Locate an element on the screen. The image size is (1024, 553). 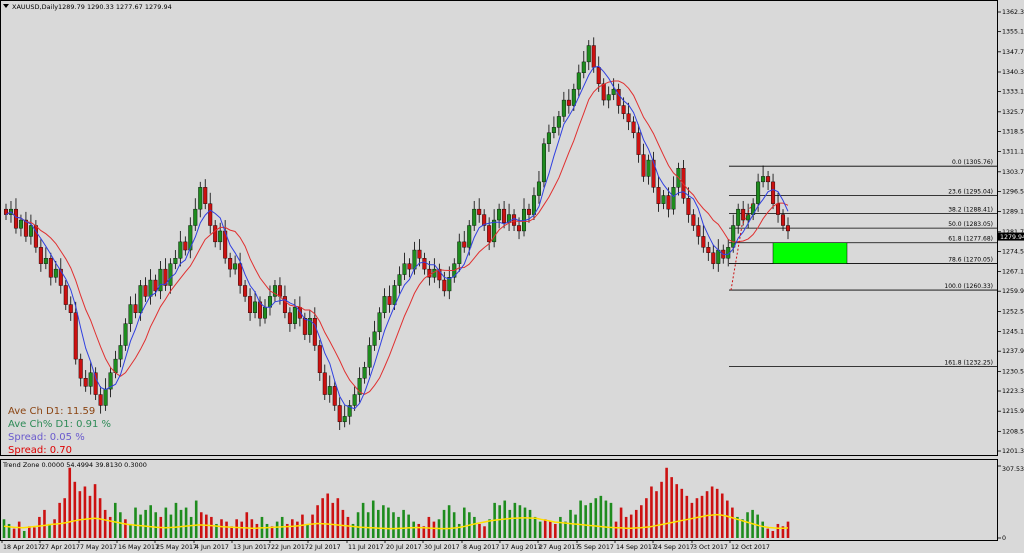
fib-label-0.0: 0.0 (1305.76) is located at coordinates (972, 162).